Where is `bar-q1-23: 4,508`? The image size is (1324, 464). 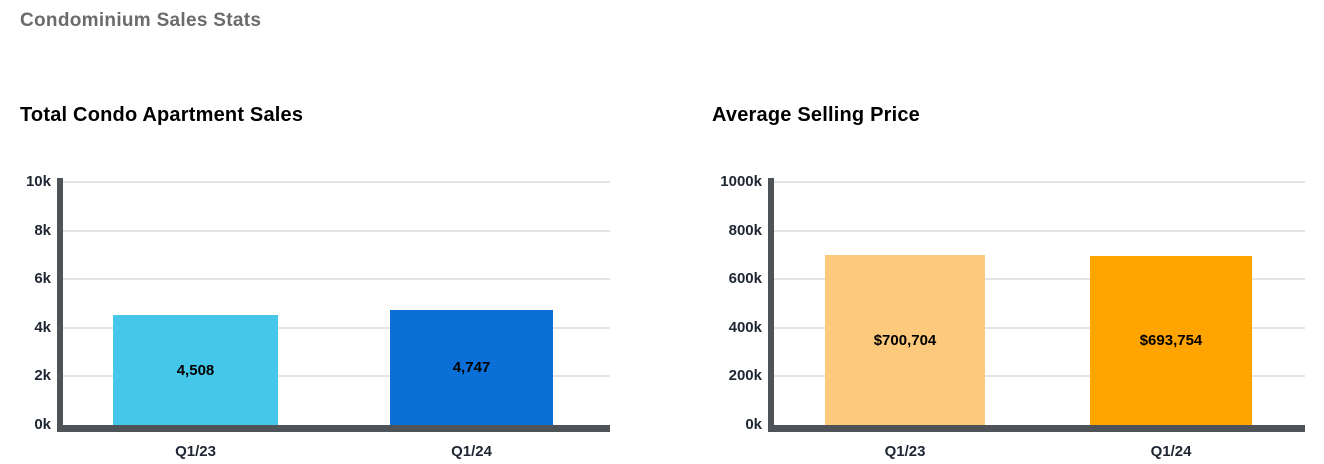
bar-q1-23: 4,508 is located at coordinates (195, 370).